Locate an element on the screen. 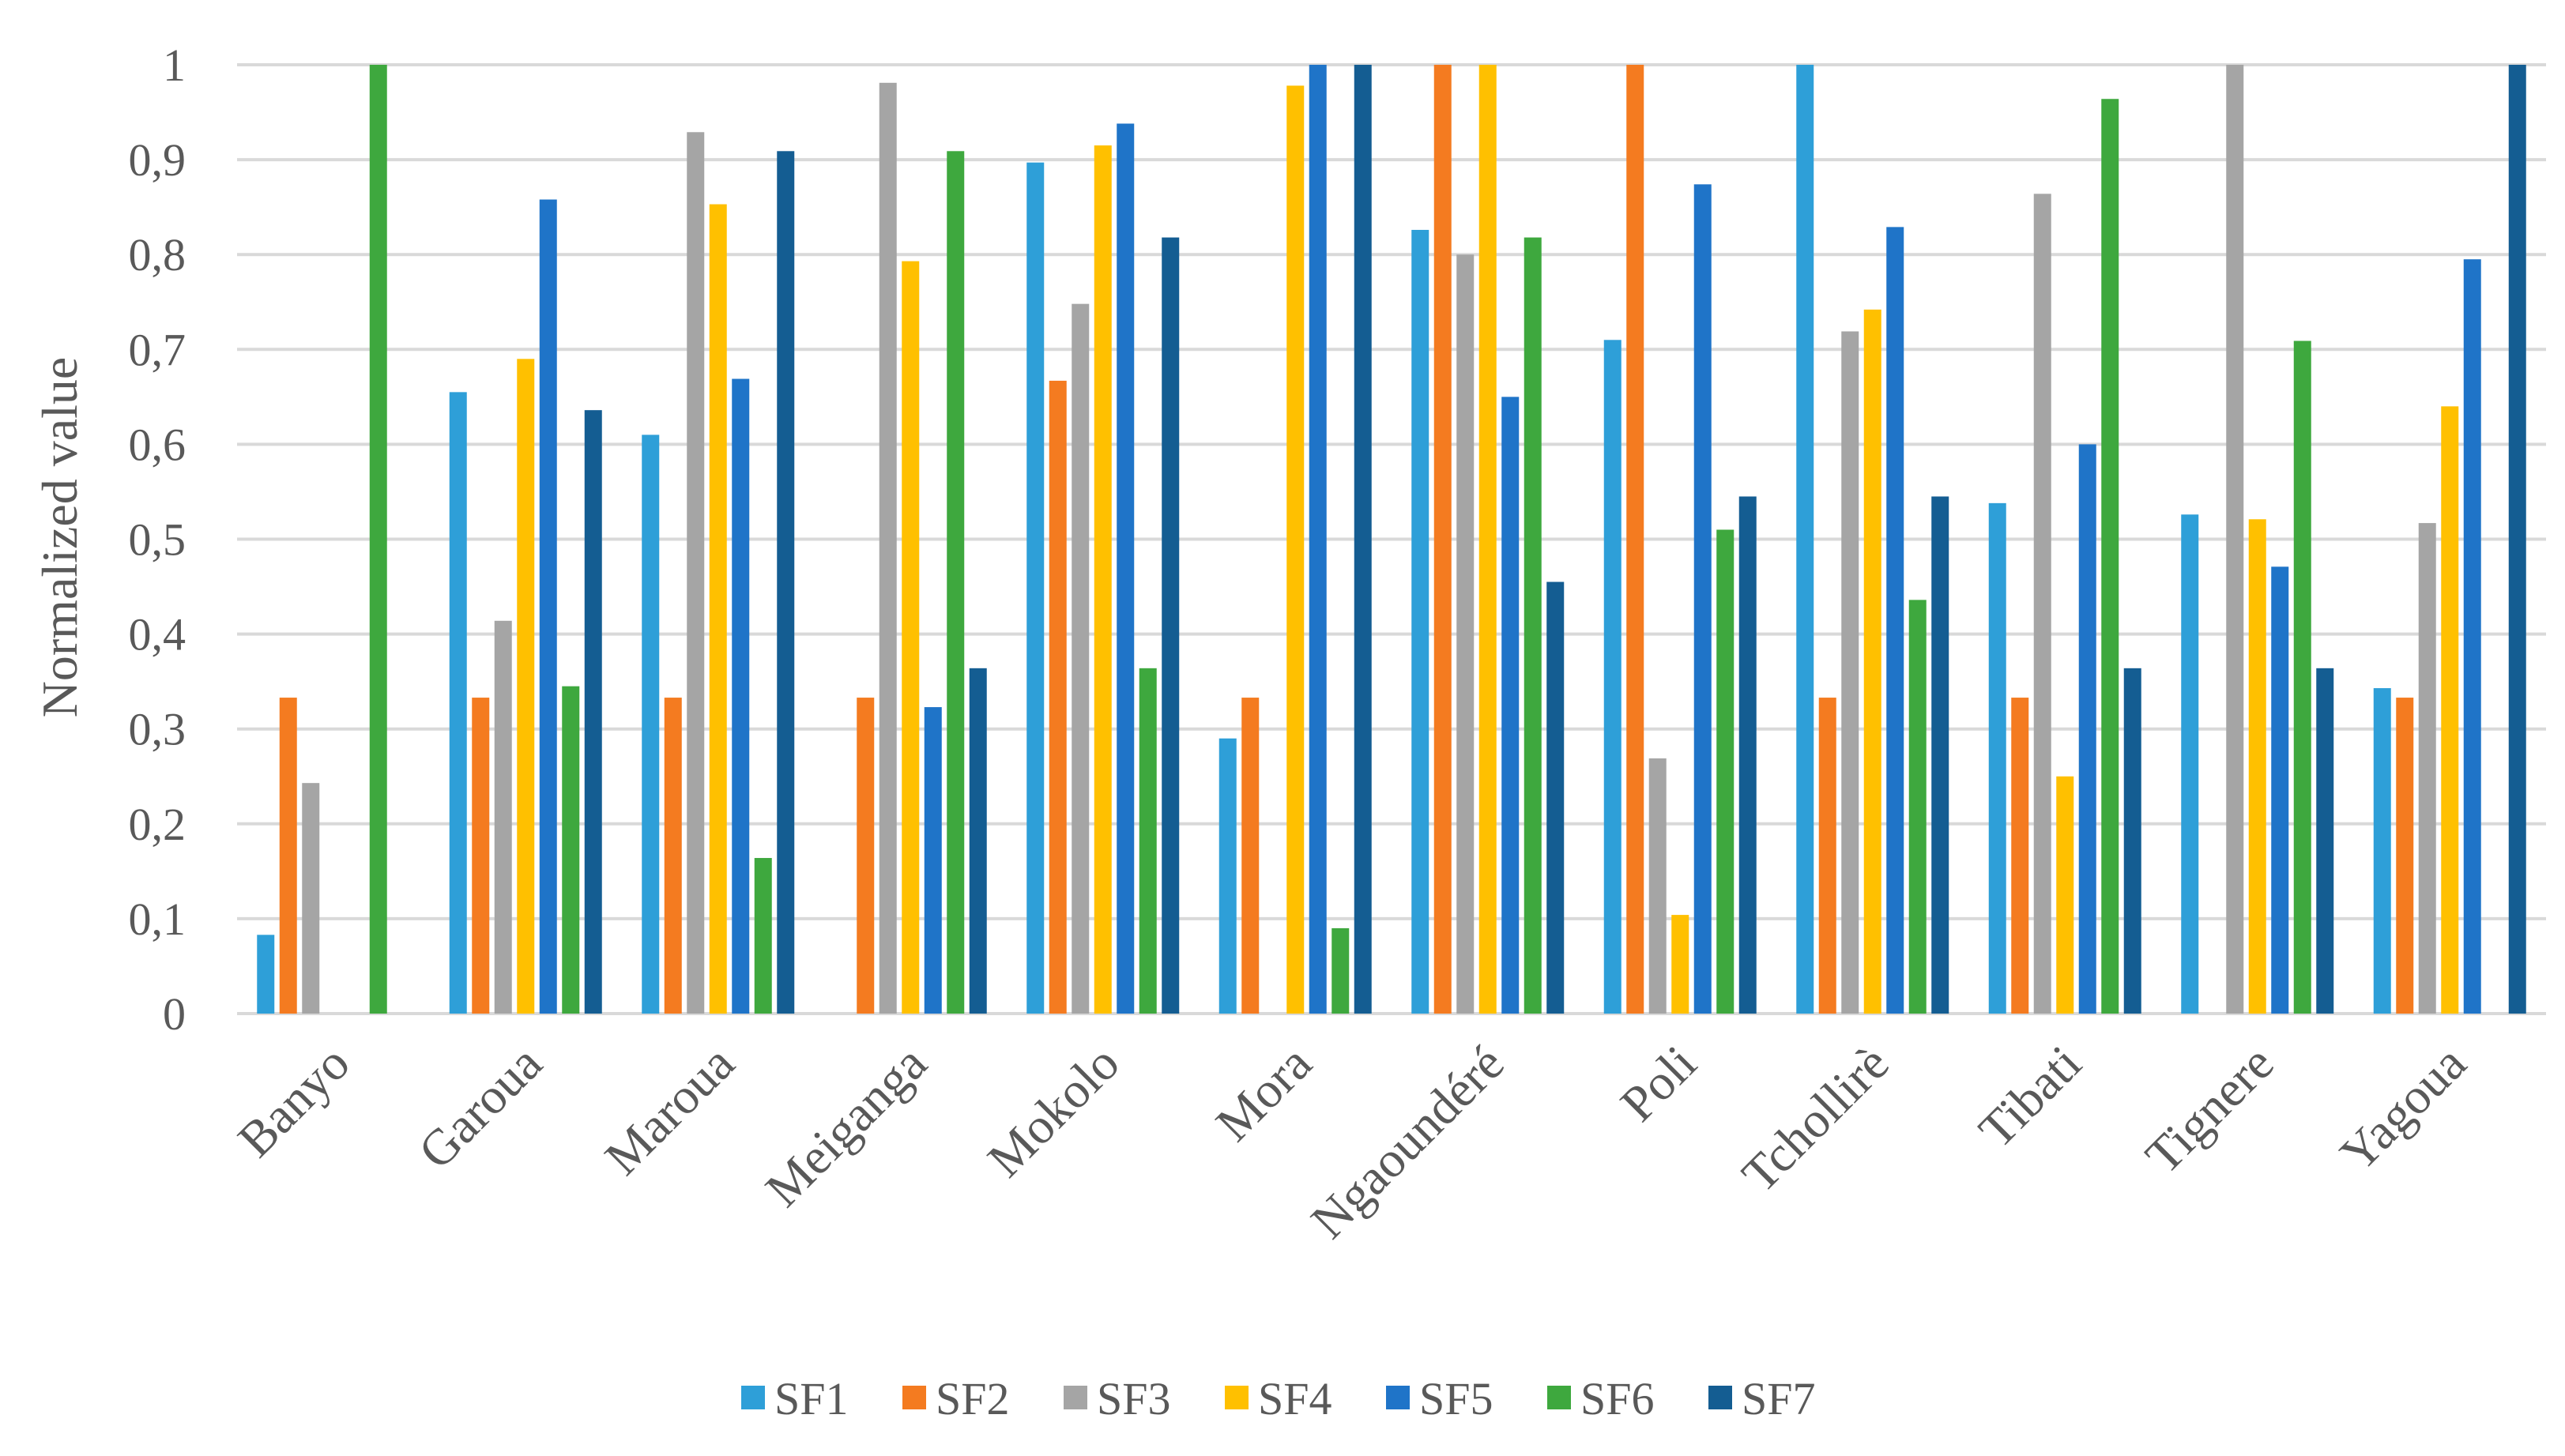 This screenshot has width=2565, height=1456. y-tick-label: 0,1 is located at coordinates (157, 919).